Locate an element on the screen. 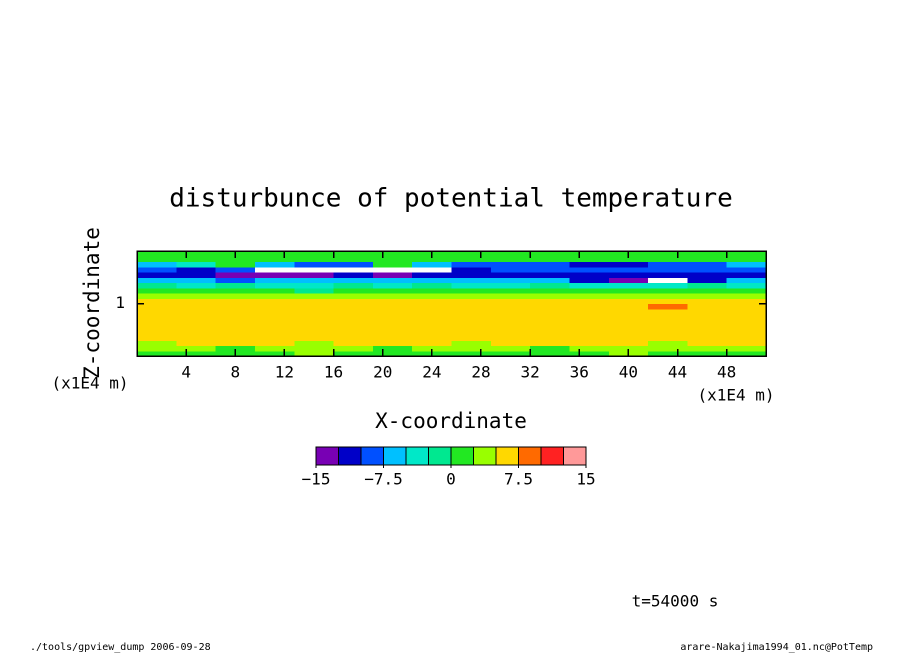 The height and width of the screenshot is (654, 904). footer-right: arare-Nakajima1994_01.nc@PotTemp is located at coordinates (776, 647).